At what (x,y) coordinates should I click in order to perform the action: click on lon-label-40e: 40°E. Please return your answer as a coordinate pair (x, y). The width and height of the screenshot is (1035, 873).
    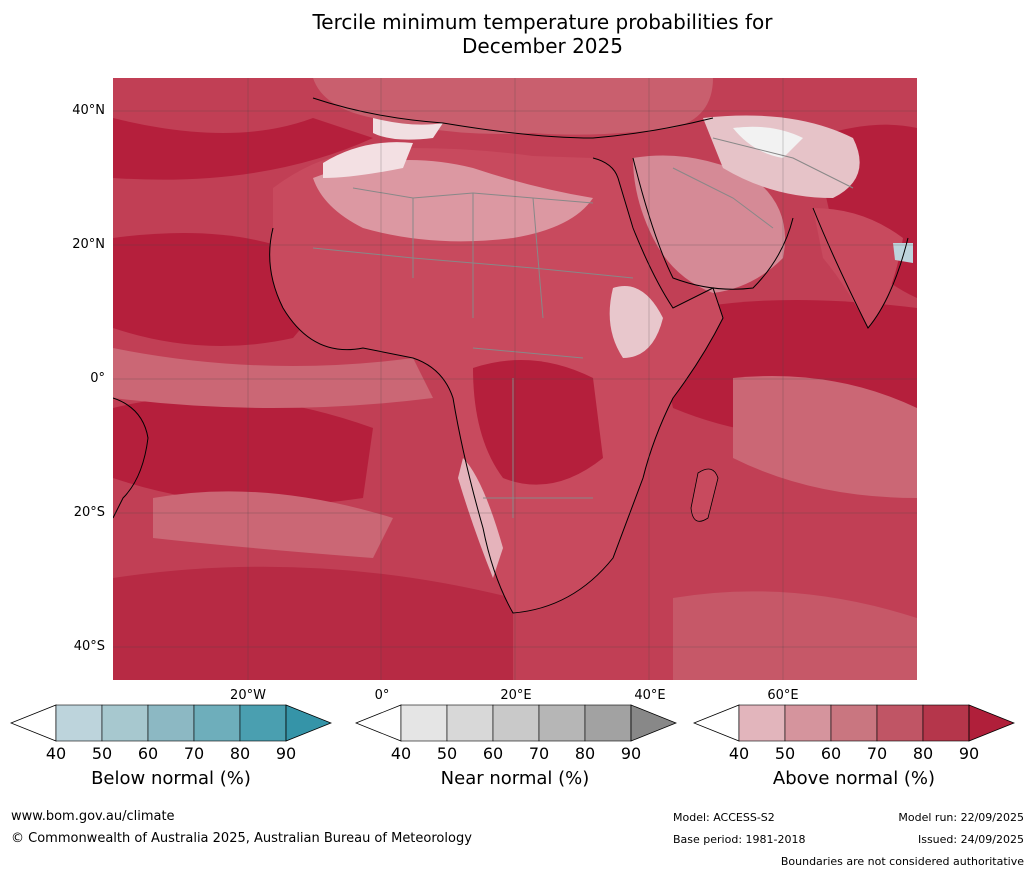
    Looking at the image, I should click on (650, 695).